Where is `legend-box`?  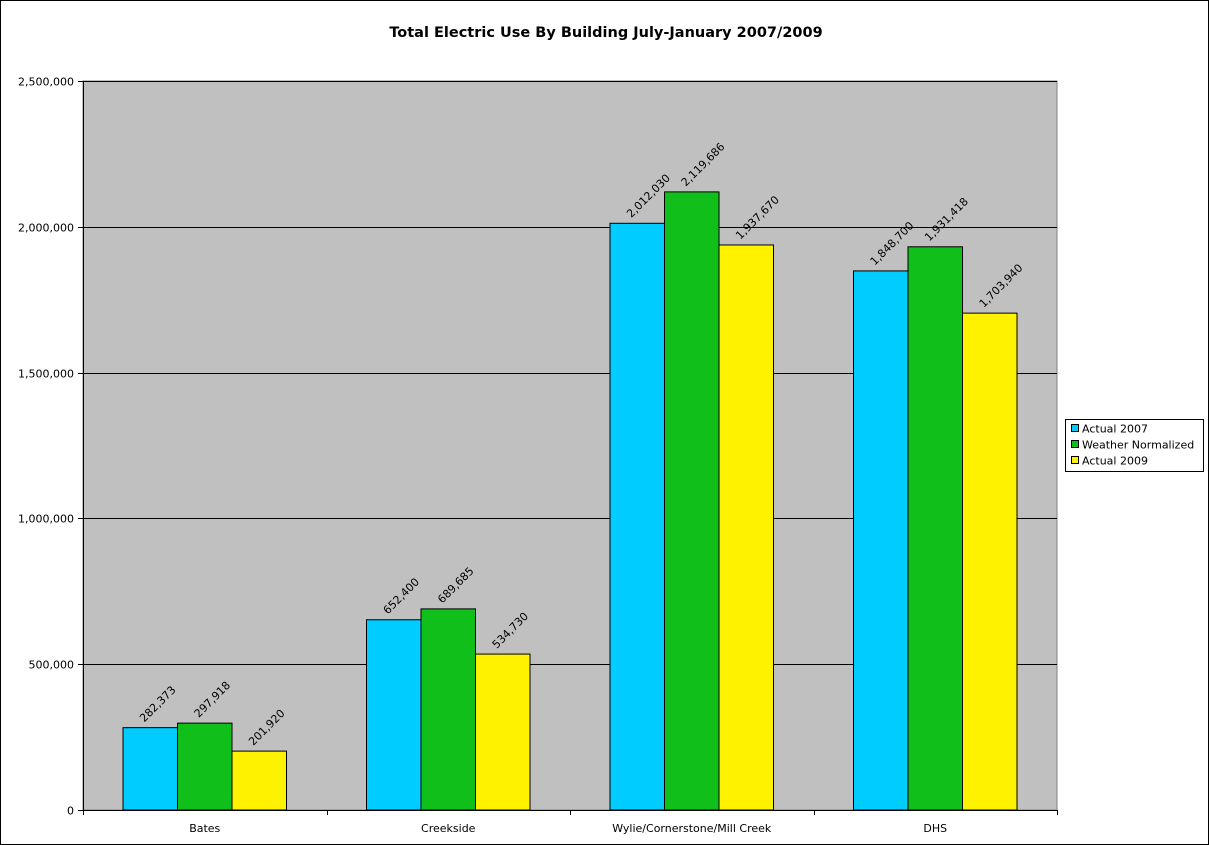
legend-box is located at coordinates (1134, 445).